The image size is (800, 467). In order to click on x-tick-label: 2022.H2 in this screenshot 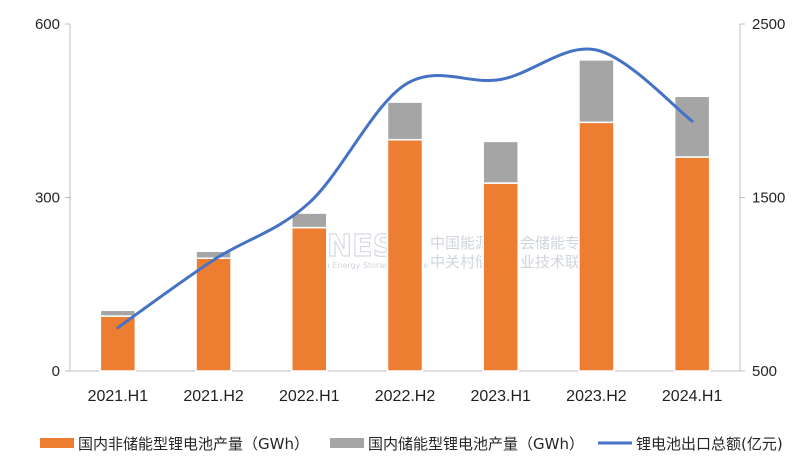, I will do `click(405, 396)`.